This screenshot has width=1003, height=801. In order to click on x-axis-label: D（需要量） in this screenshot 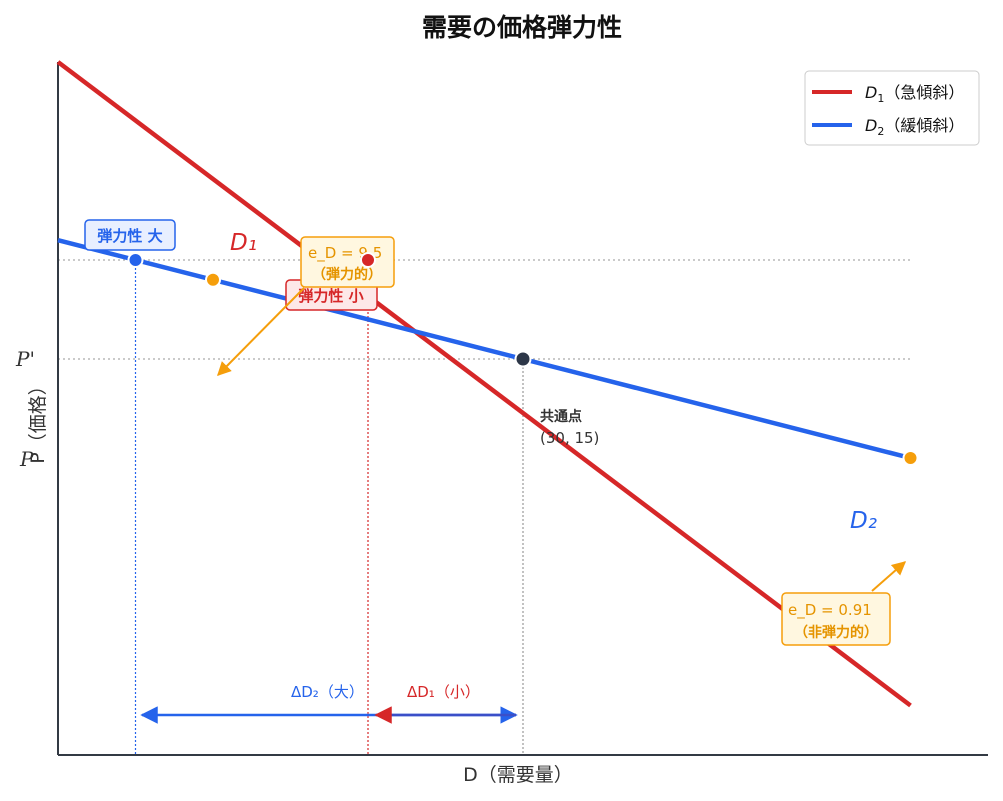, I will do `click(518, 775)`.